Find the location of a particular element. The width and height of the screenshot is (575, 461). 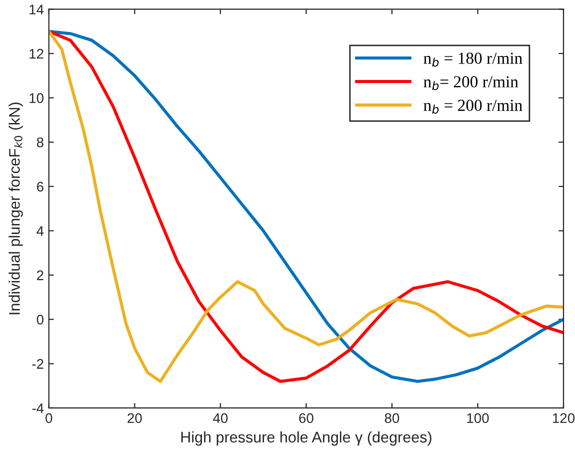

y-tick-label: 4 is located at coordinates (40, 231).